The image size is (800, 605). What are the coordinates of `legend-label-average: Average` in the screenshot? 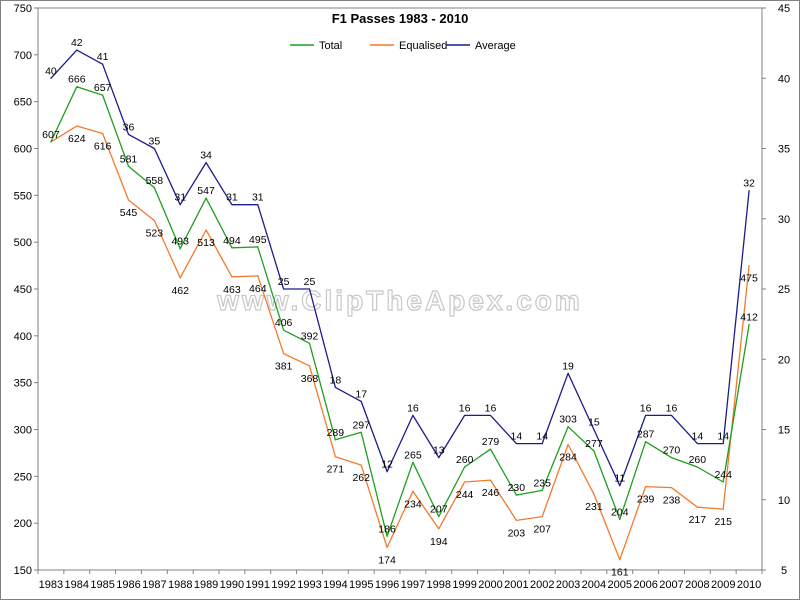 It's located at (495, 46).